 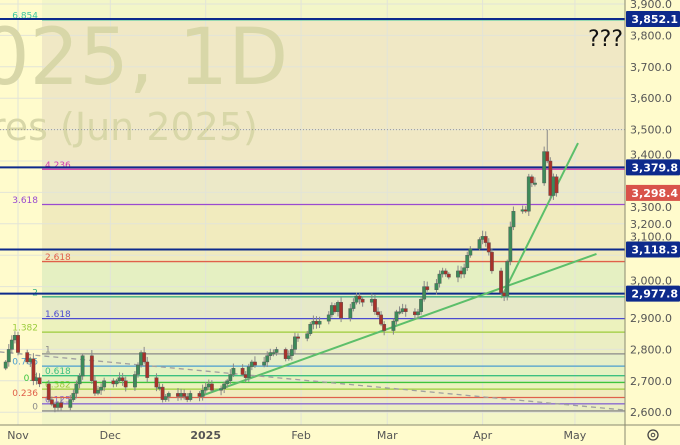 What do you see at coordinates (651, 98) in the screenshot?
I see `price-axis-tick-label: 3,600.0` at bounding box center [651, 98].